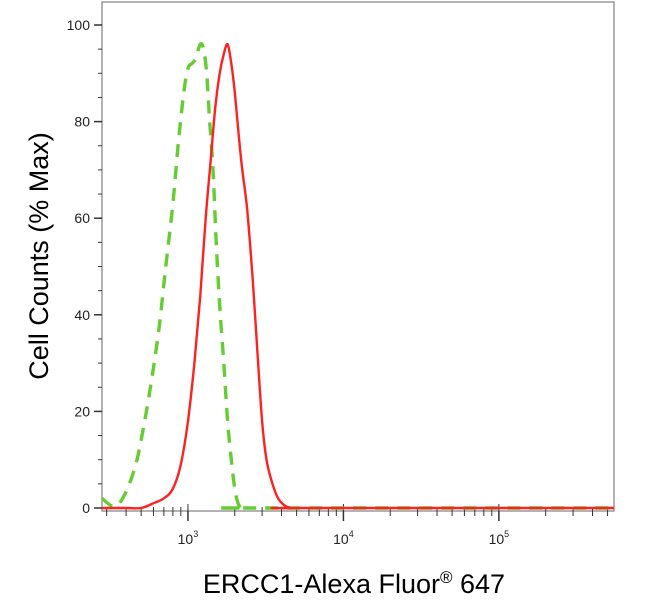 This screenshot has width=650, height=607. What do you see at coordinates (479, 584) in the screenshot?
I see `x-axis-title-suffix: 647` at bounding box center [479, 584].